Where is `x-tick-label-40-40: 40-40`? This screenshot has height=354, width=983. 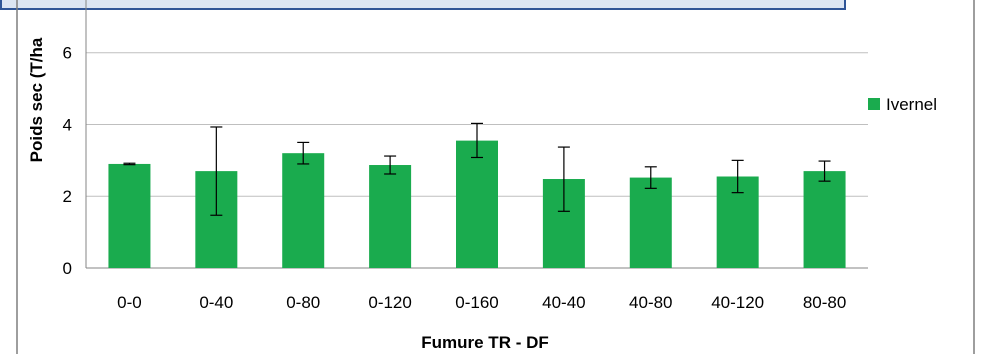
x-tick-label-40-40: 40-40 is located at coordinates (563, 302).